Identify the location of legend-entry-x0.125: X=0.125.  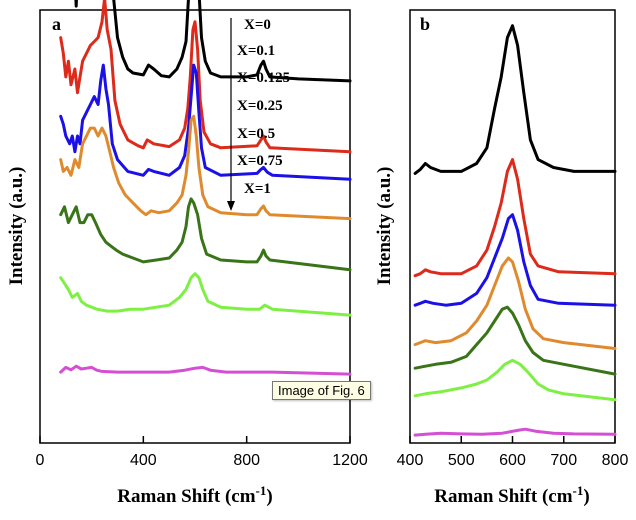
(263, 78).